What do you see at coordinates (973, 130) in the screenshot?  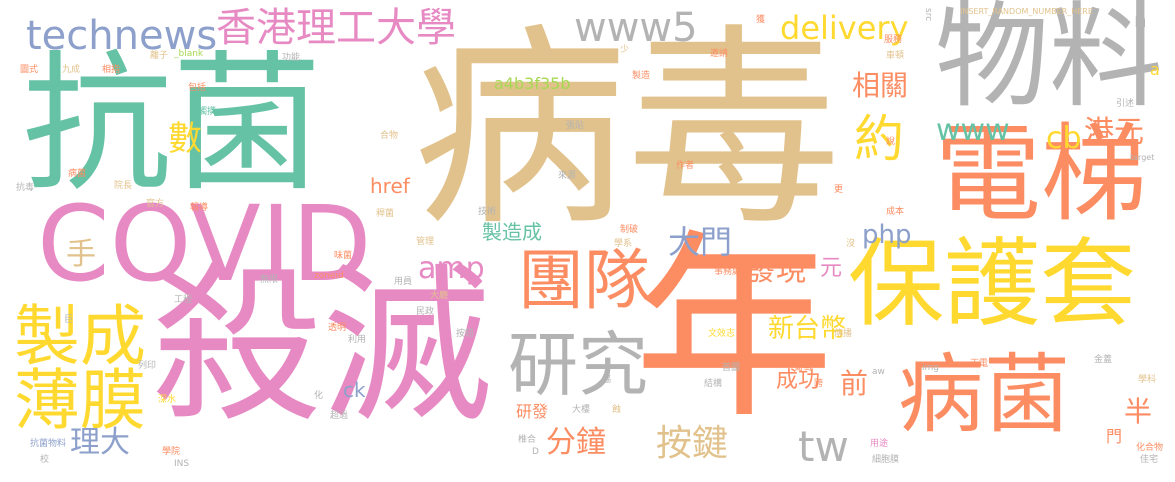 I see `word: www` at bounding box center [973, 130].